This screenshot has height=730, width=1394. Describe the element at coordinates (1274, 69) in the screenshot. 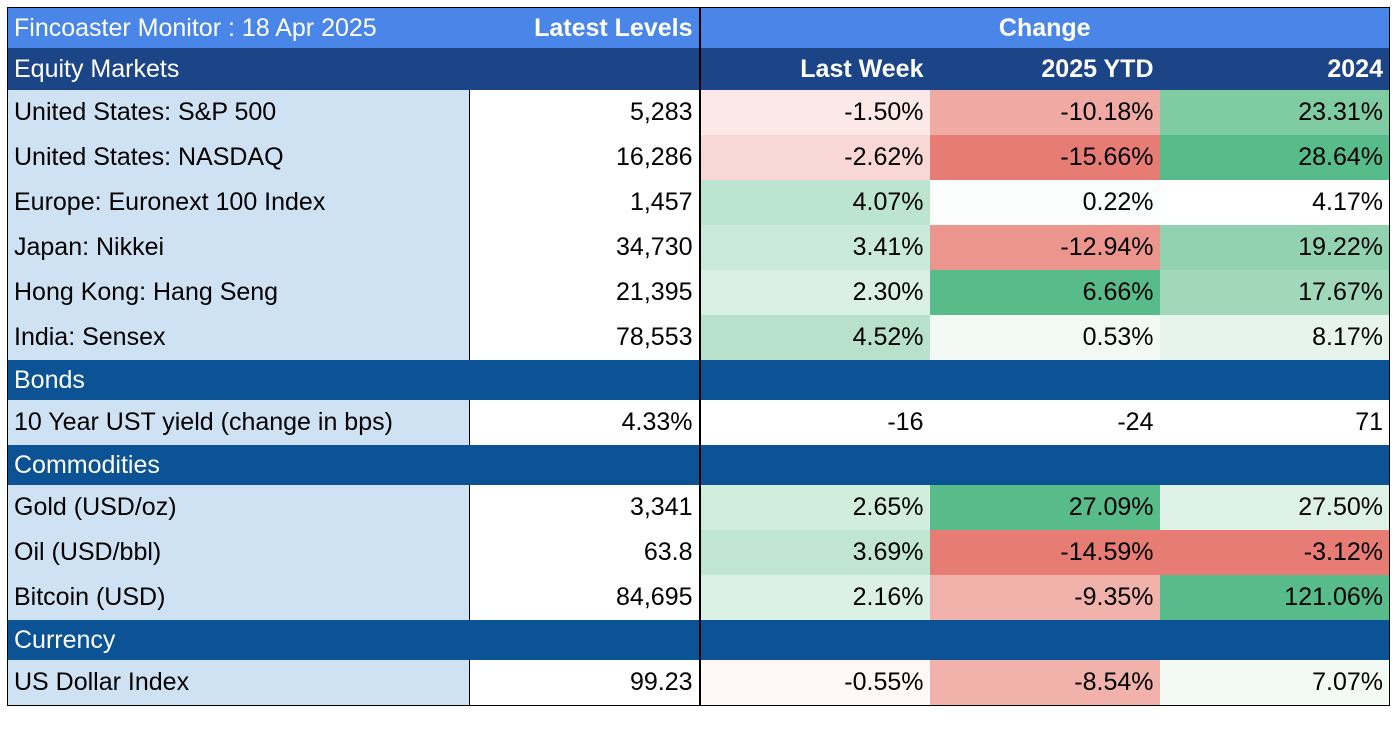

I see `year-2024-header: 2024` at that location.